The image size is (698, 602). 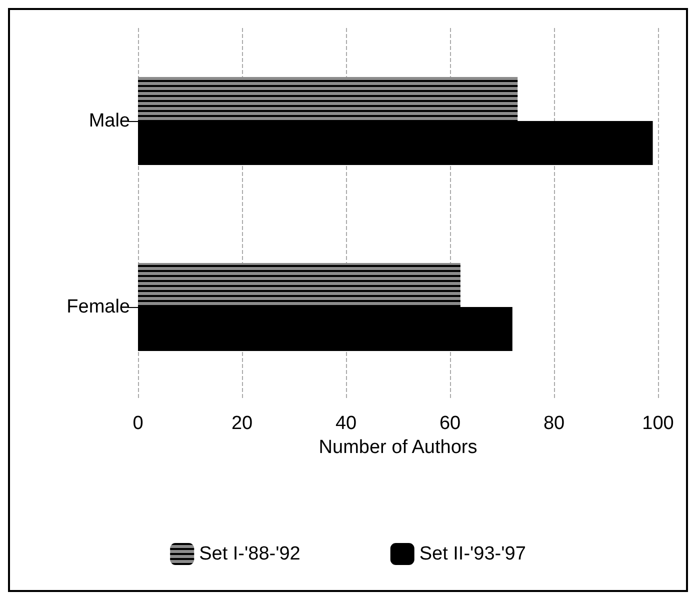 What do you see at coordinates (138, 423) in the screenshot?
I see `x-tick-label: 0` at bounding box center [138, 423].